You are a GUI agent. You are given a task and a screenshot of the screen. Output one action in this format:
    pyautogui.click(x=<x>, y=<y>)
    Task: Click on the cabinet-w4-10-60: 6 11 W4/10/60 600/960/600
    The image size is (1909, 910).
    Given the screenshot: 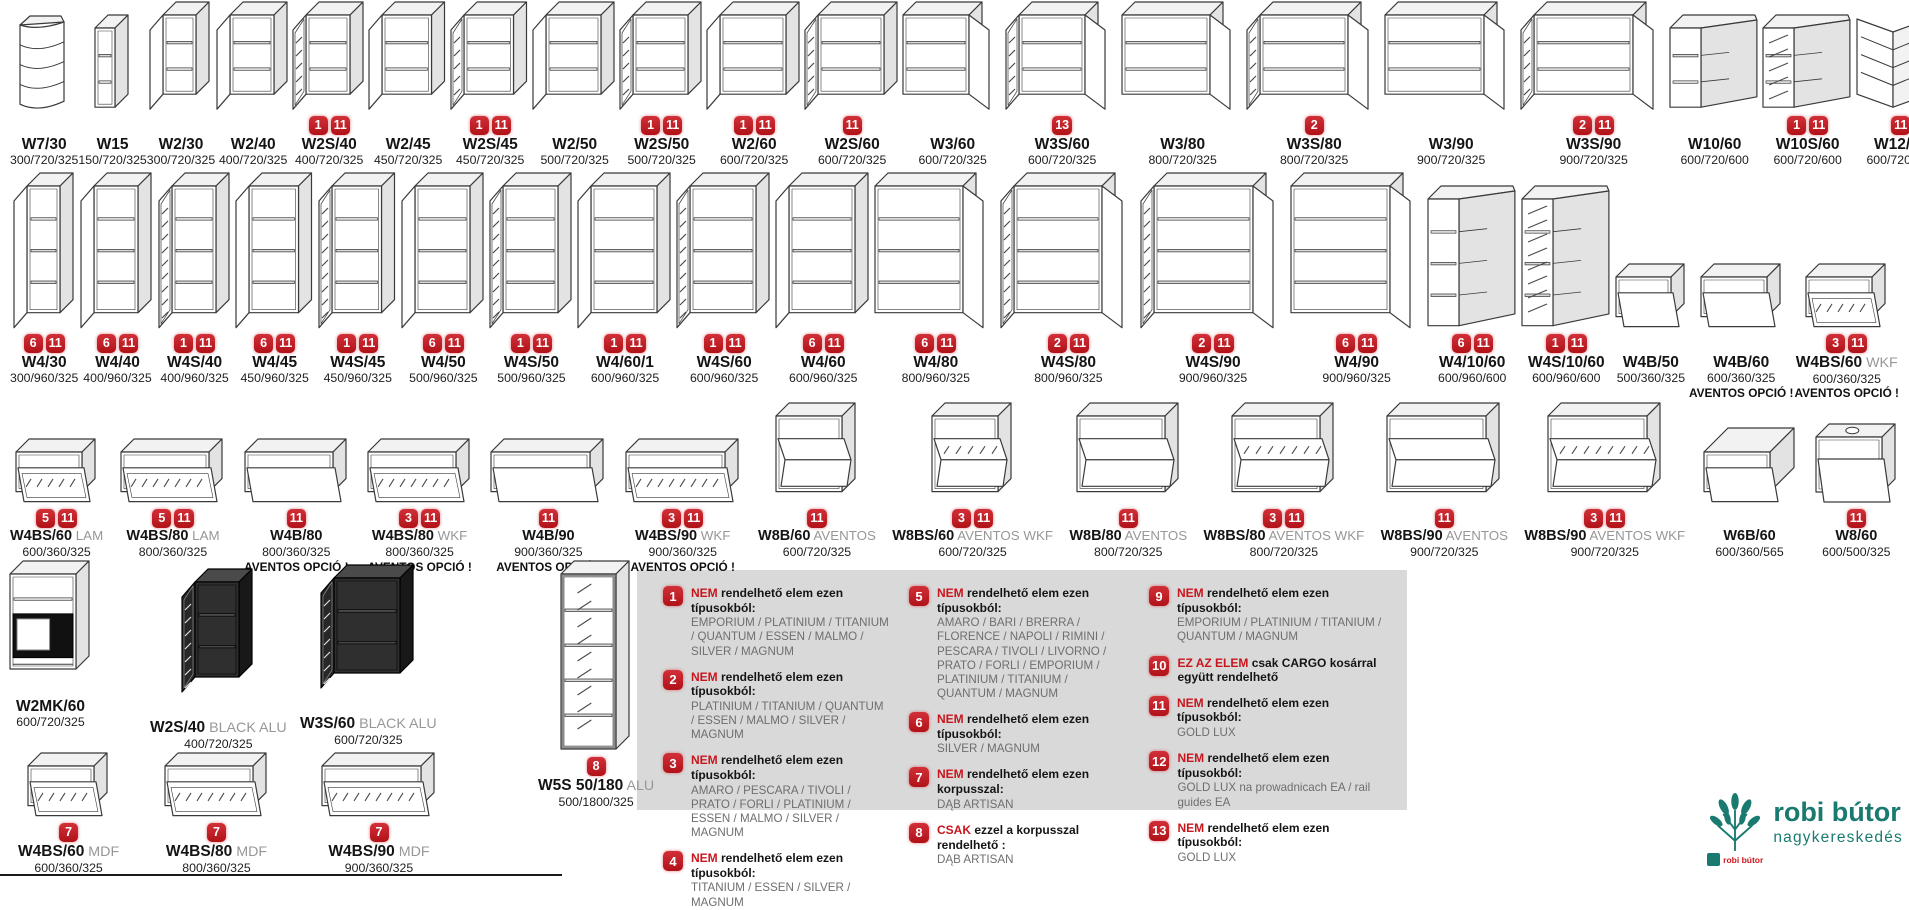 What is the action you would take?
    pyautogui.click(x=1472, y=279)
    